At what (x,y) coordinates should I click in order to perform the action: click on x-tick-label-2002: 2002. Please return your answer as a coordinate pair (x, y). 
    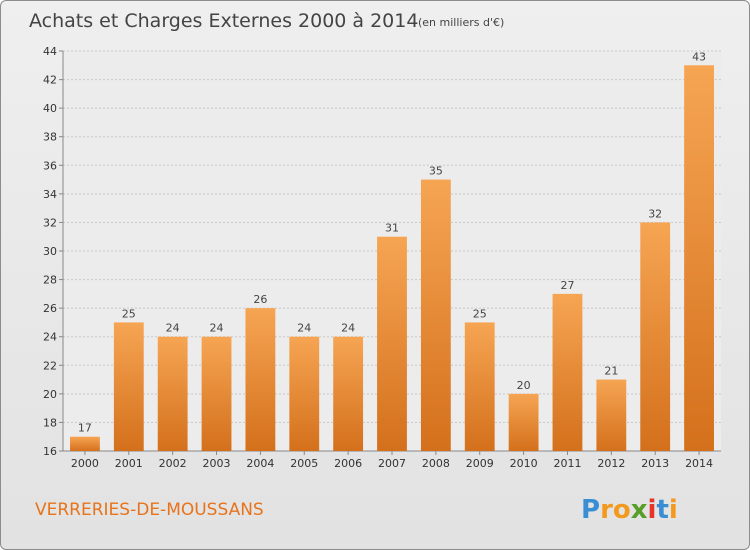
    Looking at the image, I should click on (173, 463).